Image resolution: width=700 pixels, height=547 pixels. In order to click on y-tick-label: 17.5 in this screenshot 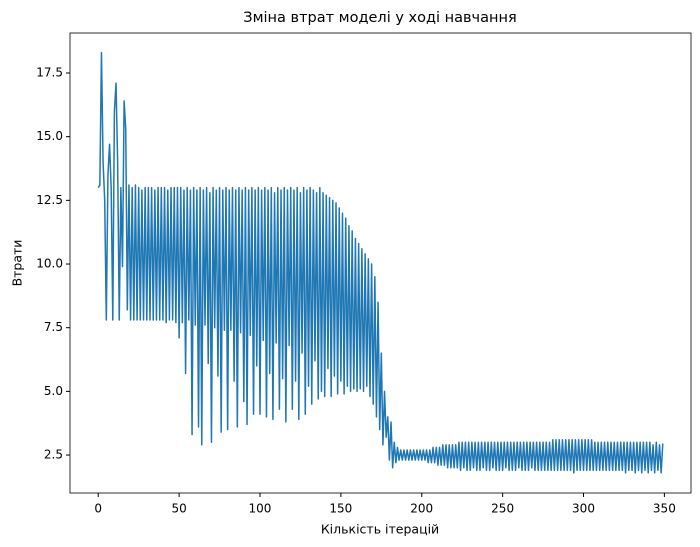, I will do `click(49, 72)`.